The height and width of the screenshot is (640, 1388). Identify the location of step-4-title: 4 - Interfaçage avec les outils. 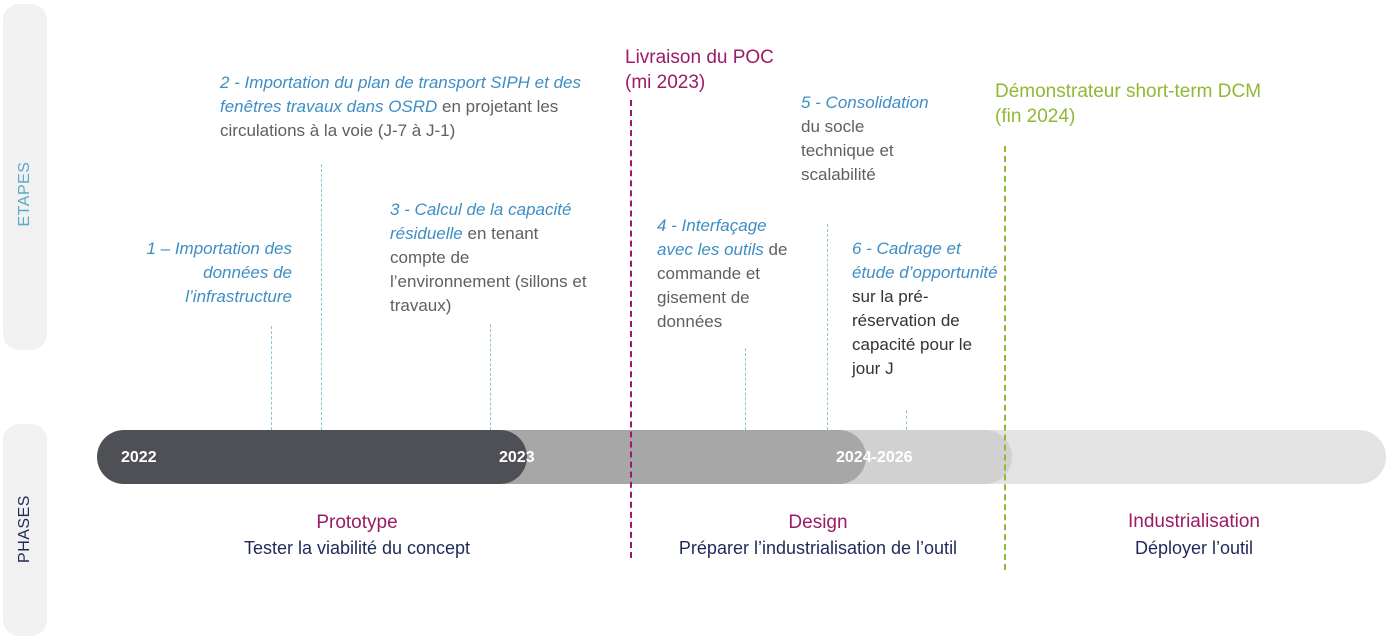
(712, 237).